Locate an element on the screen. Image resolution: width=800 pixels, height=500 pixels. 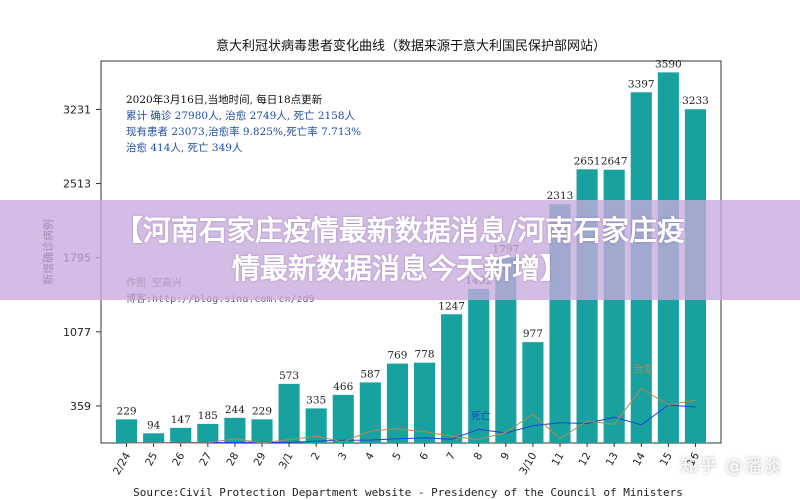
bar-value-label: 977 is located at coordinates (533, 334).